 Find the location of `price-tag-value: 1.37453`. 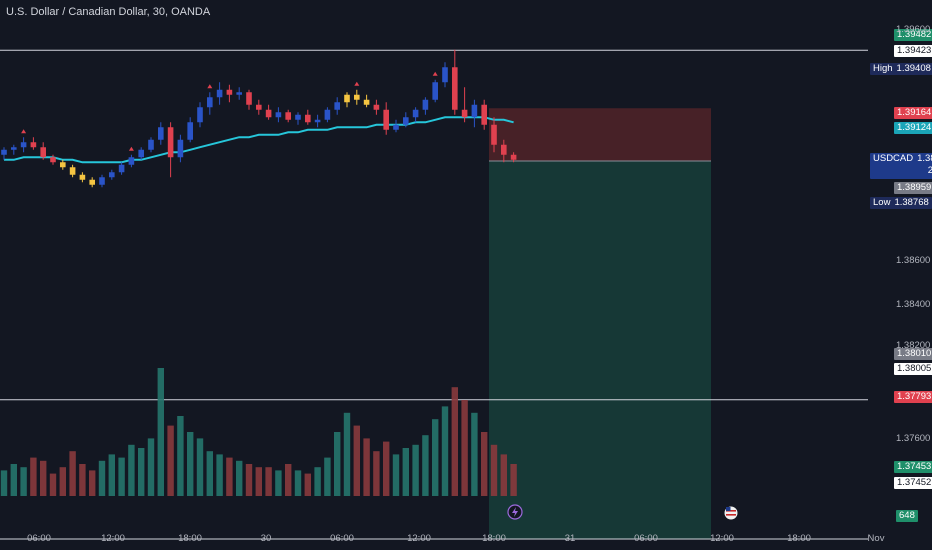

price-tag-value: 1.37453 is located at coordinates (914, 466).